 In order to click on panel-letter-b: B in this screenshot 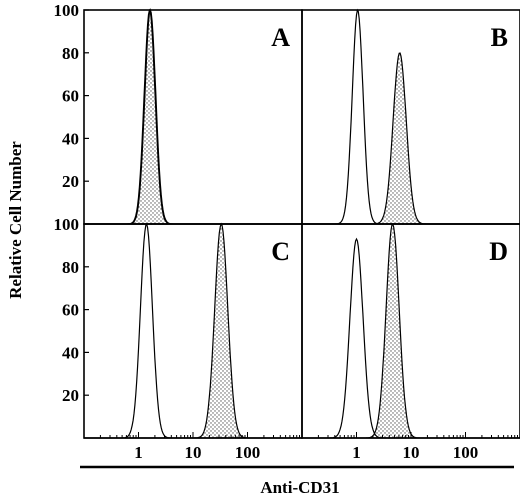, I will do `click(499, 37)`.